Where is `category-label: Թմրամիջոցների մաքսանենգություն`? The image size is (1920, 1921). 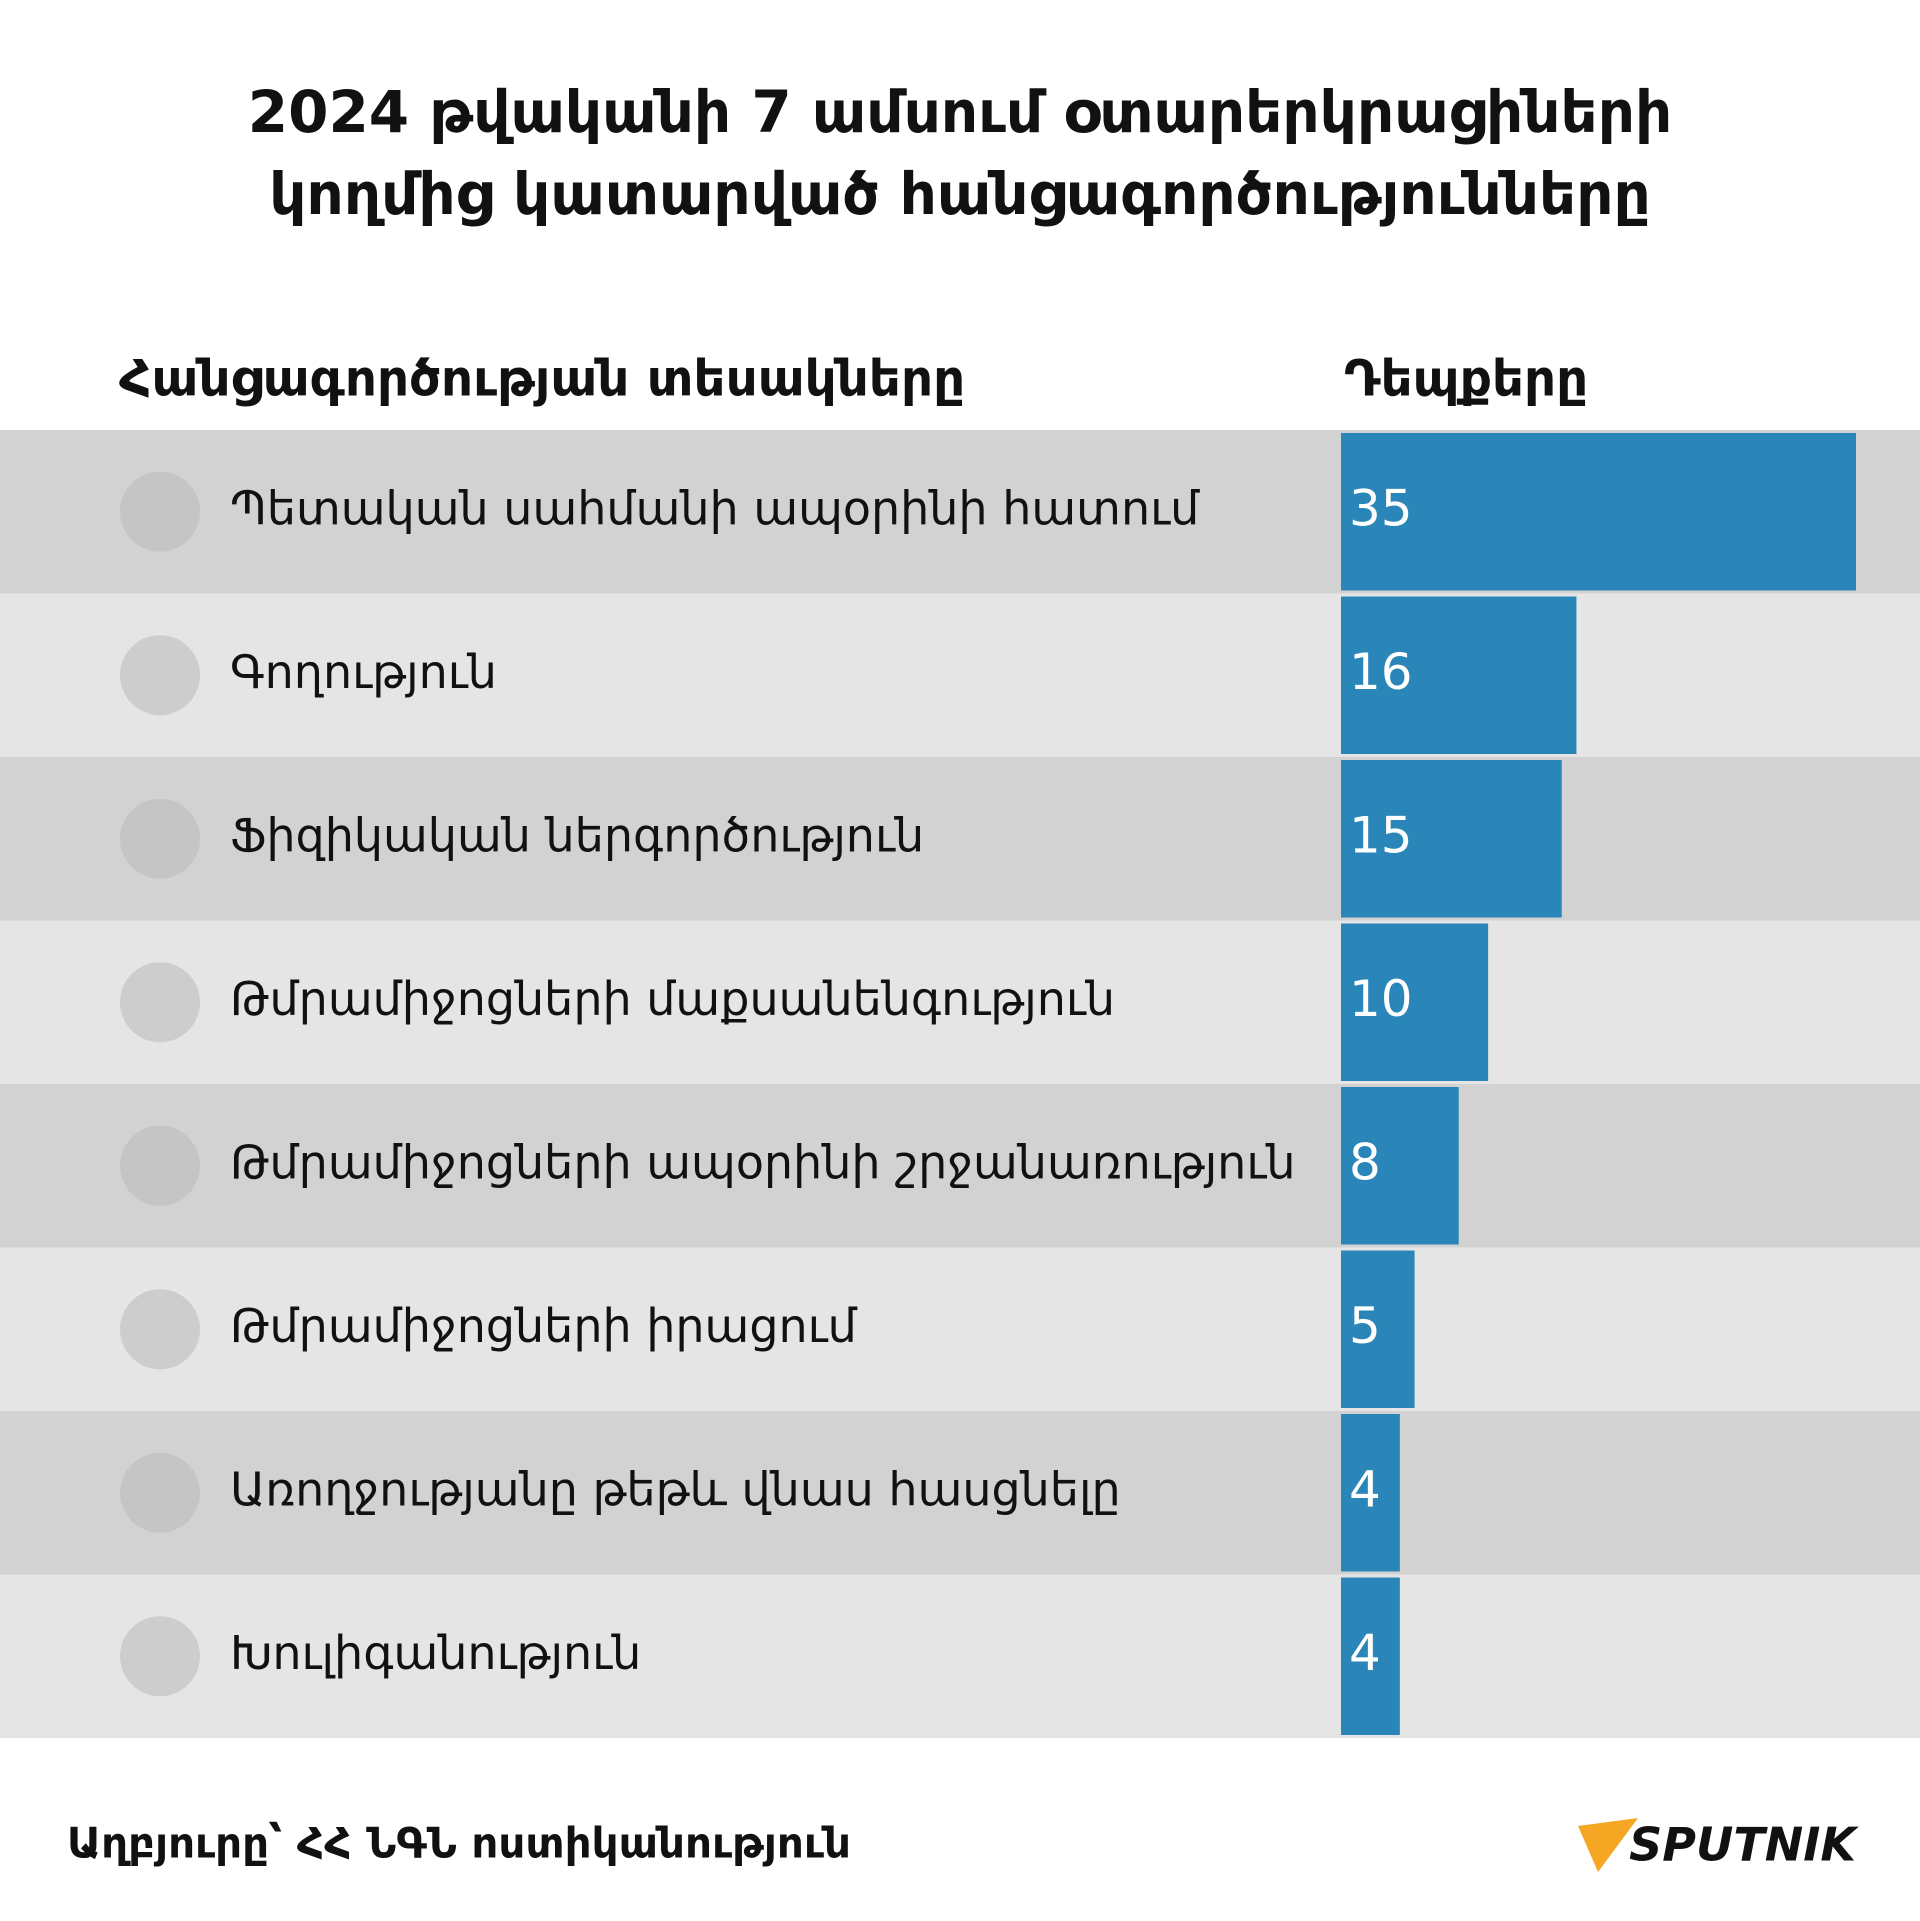 category-label: Թմրամիջոցների մաքսանենգություն is located at coordinates (672, 999).